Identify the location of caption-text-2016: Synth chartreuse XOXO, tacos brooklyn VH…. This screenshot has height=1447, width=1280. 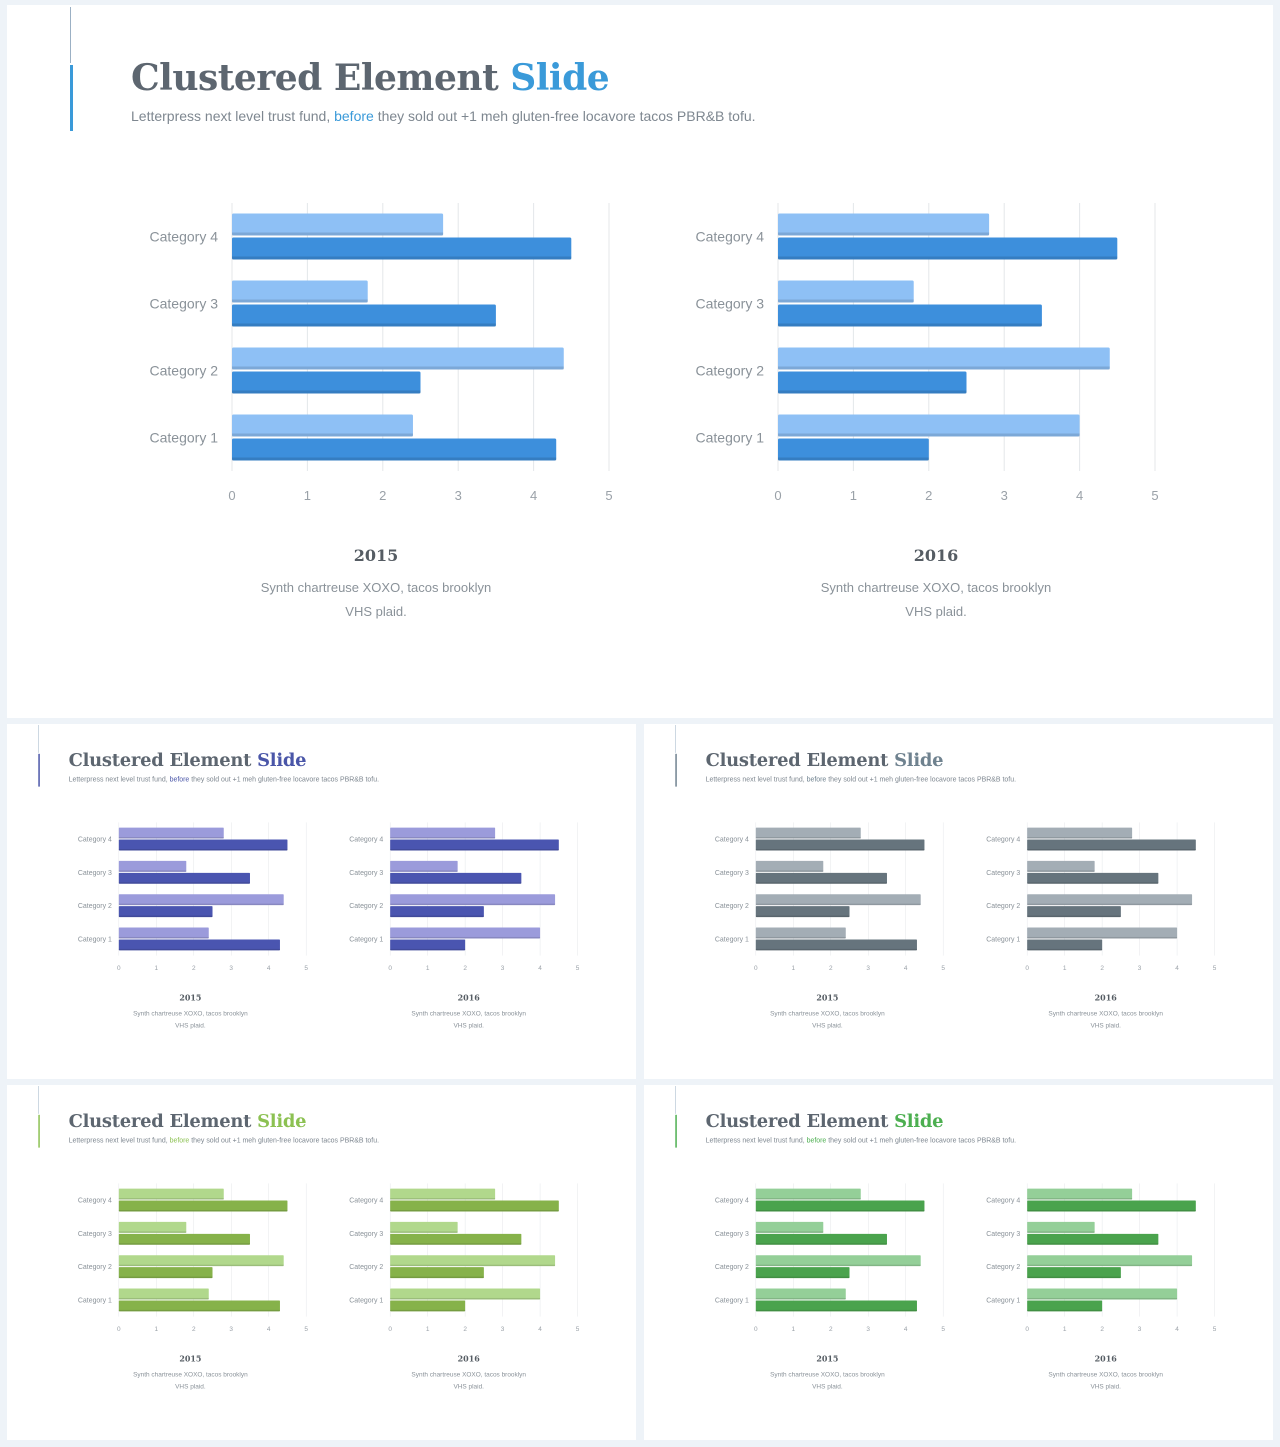
(936, 599).